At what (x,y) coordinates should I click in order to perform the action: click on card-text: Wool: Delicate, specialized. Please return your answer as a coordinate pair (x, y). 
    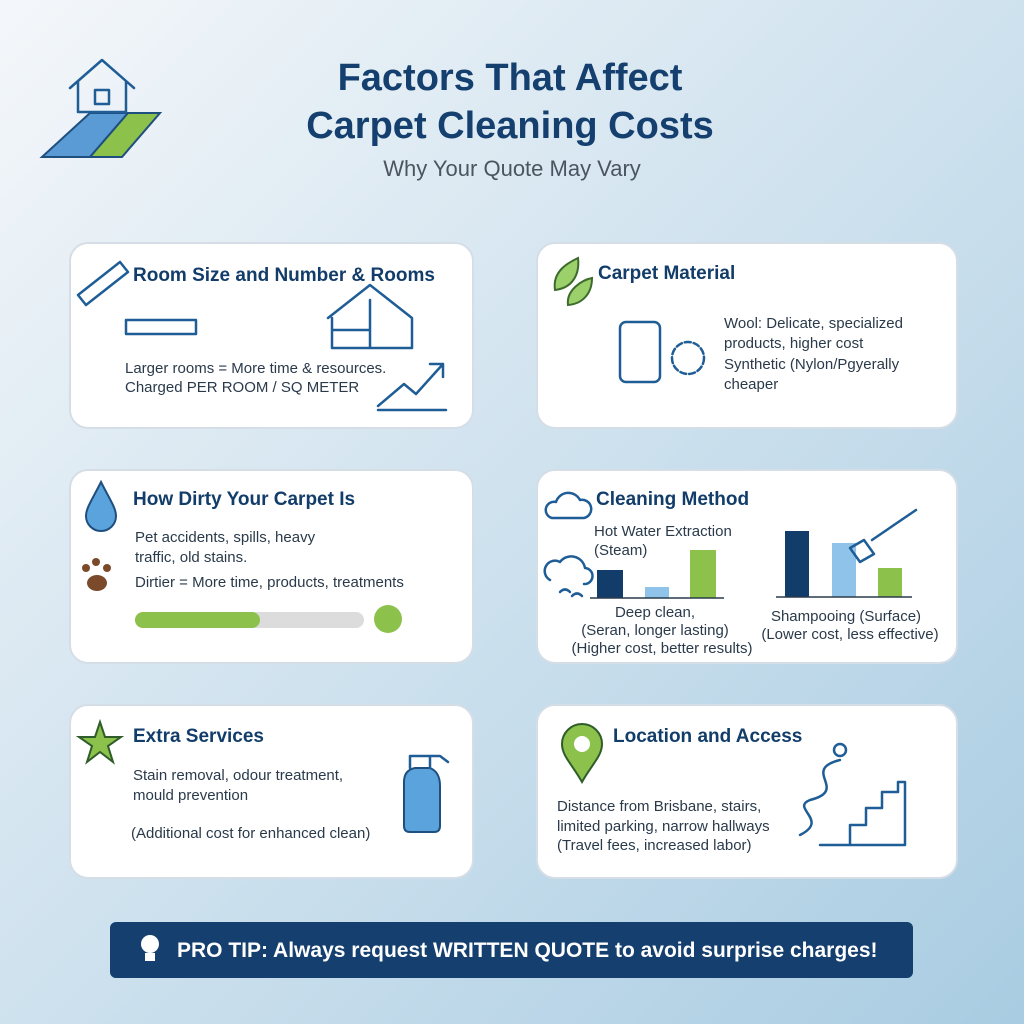
    Looking at the image, I should click on (813, 323).